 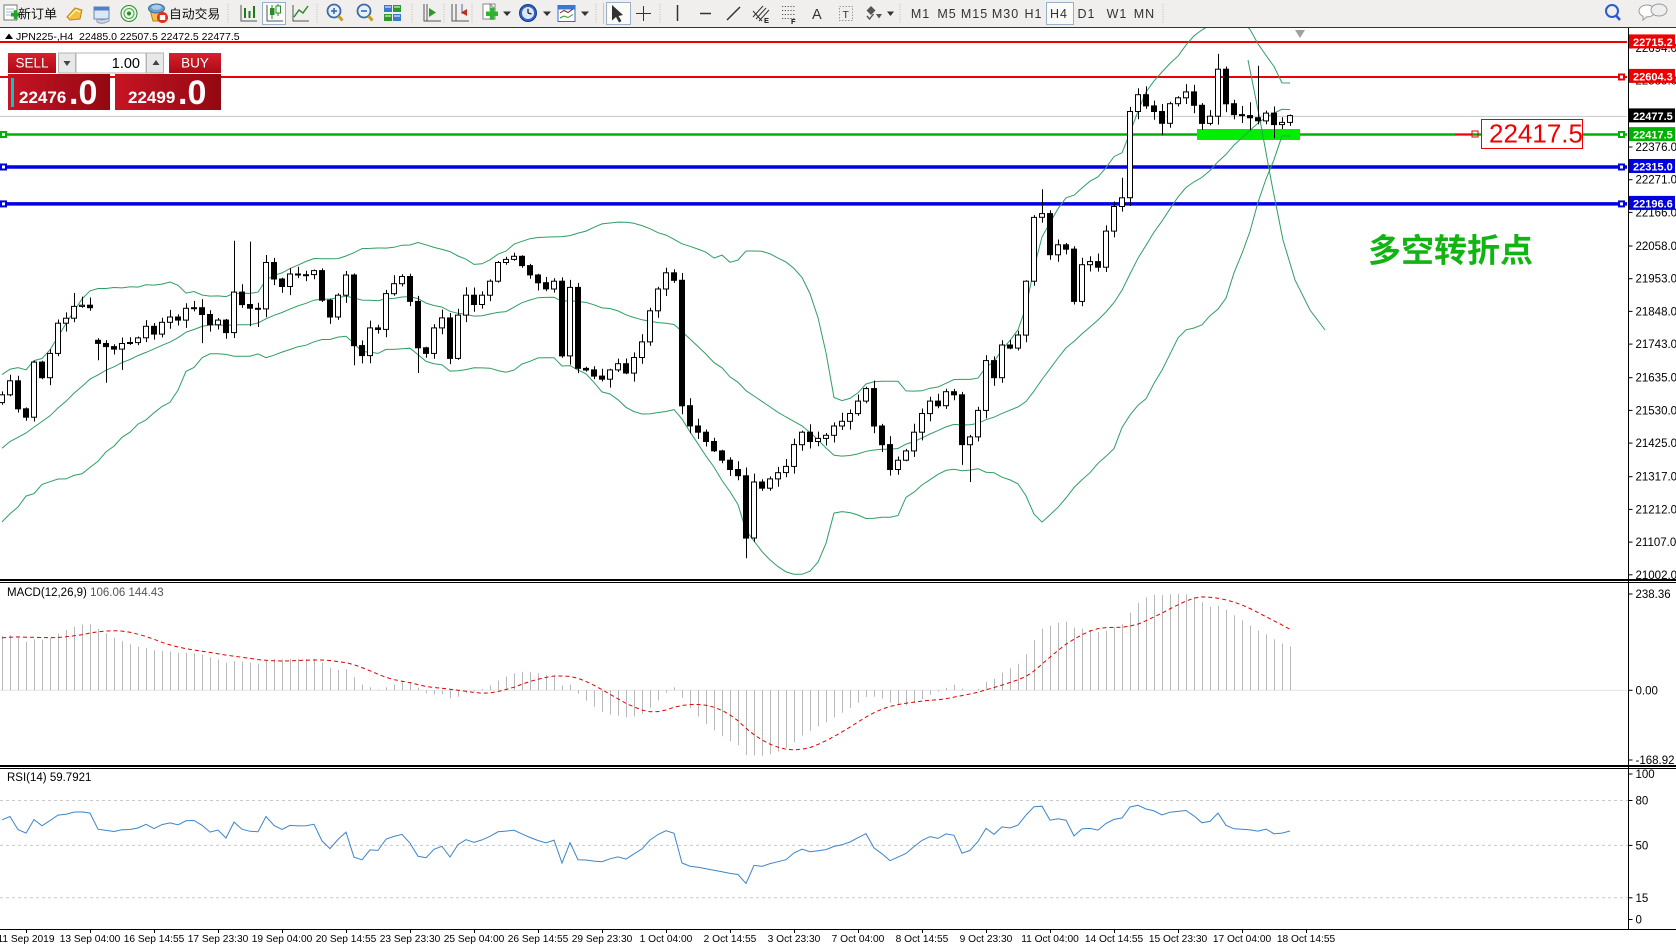 What do you see at coordinates (730, 939) in the screenshot?
I see `svg-text: 2 Oct 14:55` at bounding box center [730, 939].